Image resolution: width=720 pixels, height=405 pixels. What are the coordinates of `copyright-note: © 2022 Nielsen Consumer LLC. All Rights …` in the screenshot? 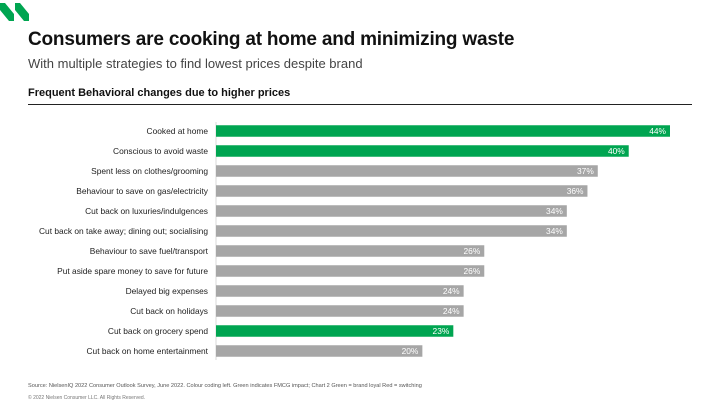 It's located at (87, 398).